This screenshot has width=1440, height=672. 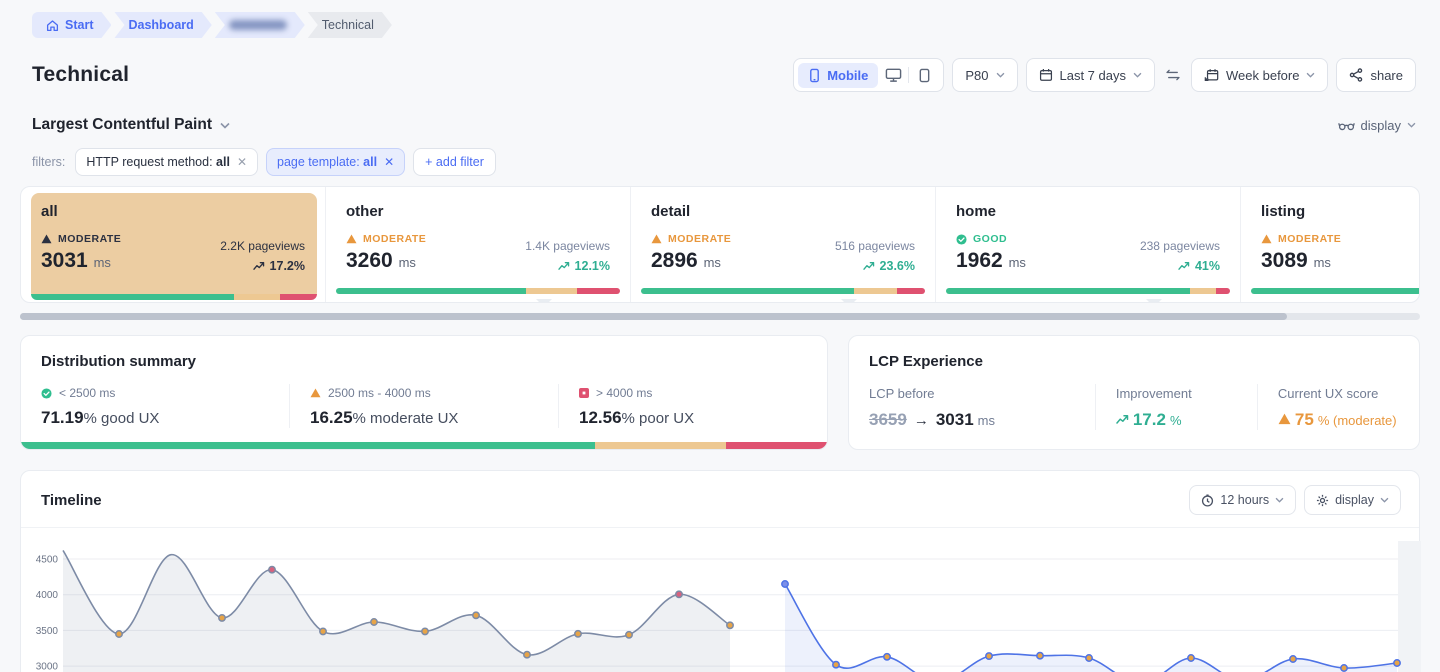 I want to click on divider, so click(x=909, y=75).